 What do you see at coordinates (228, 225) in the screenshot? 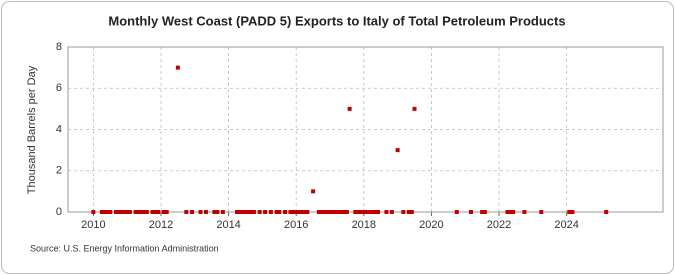
I see `x-tick-label: 2014` at bounding box center [228, 225].